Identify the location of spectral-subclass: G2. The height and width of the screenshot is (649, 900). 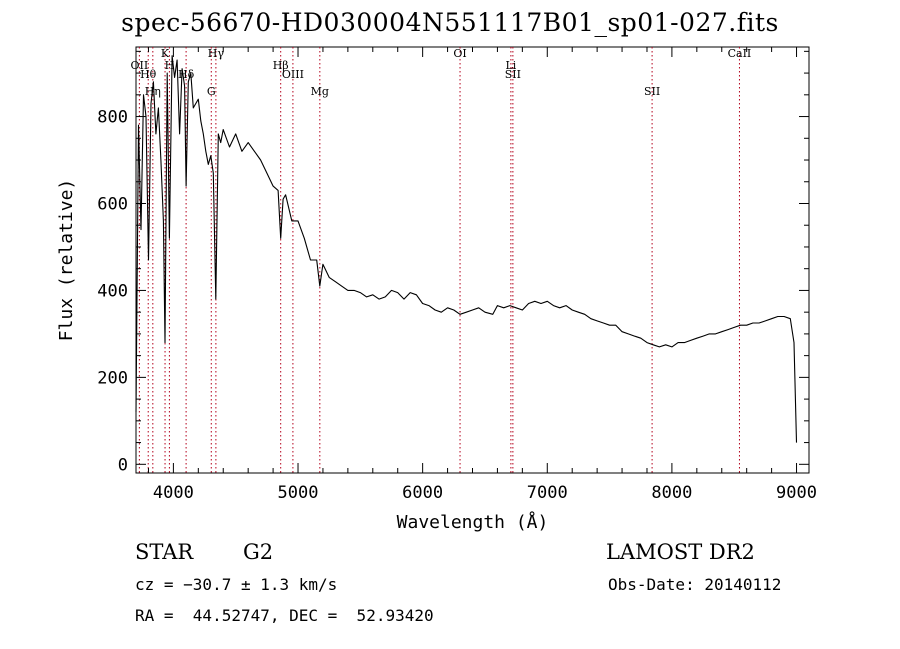
(258, 552).